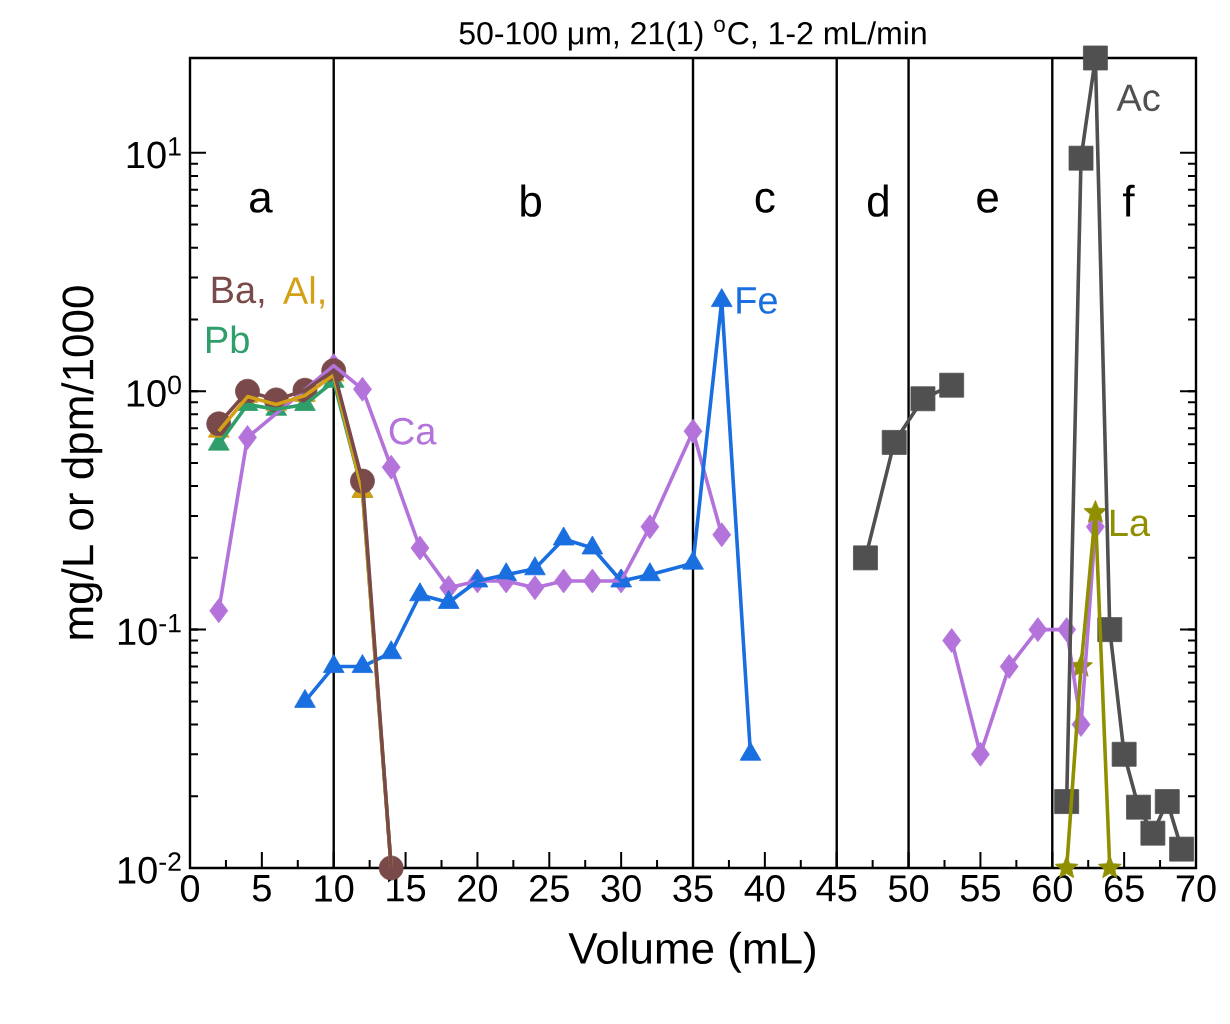  Describe the element at coordinates (1128, 200) in the screenshot. I see `annotation: f` at that location.